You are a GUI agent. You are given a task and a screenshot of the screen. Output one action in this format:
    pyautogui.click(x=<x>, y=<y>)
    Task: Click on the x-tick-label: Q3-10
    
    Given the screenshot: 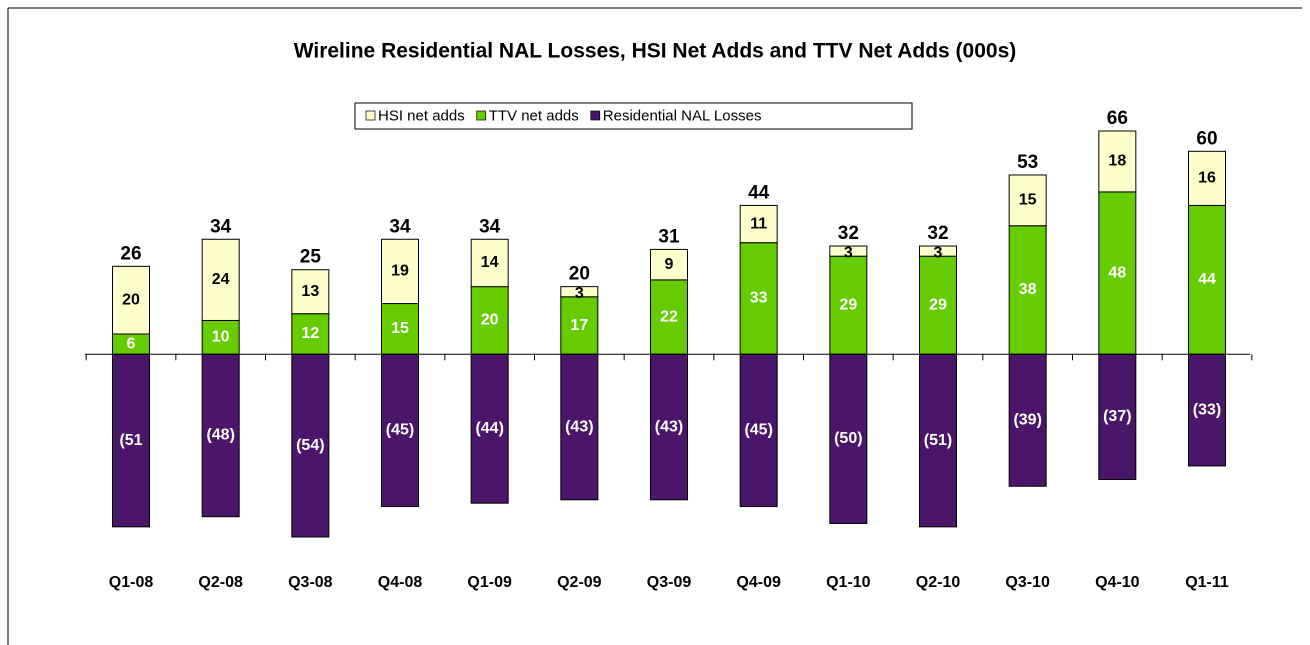 What is the action you would take?
    pyautogui.click(x=1027, y=582)
    